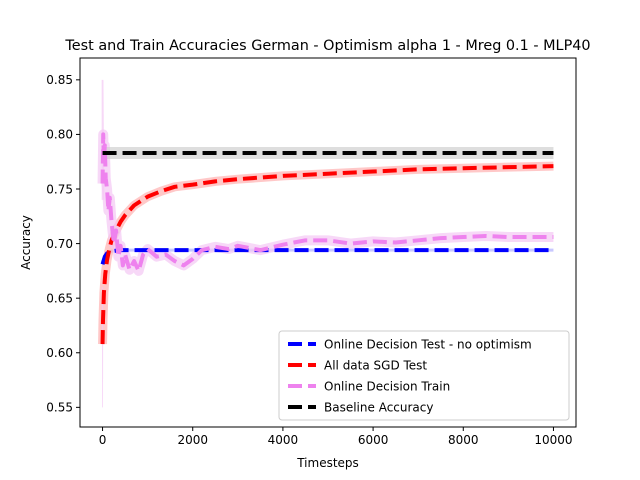  I want to click on x-axis-label: Timesteps, so click(327, 463).